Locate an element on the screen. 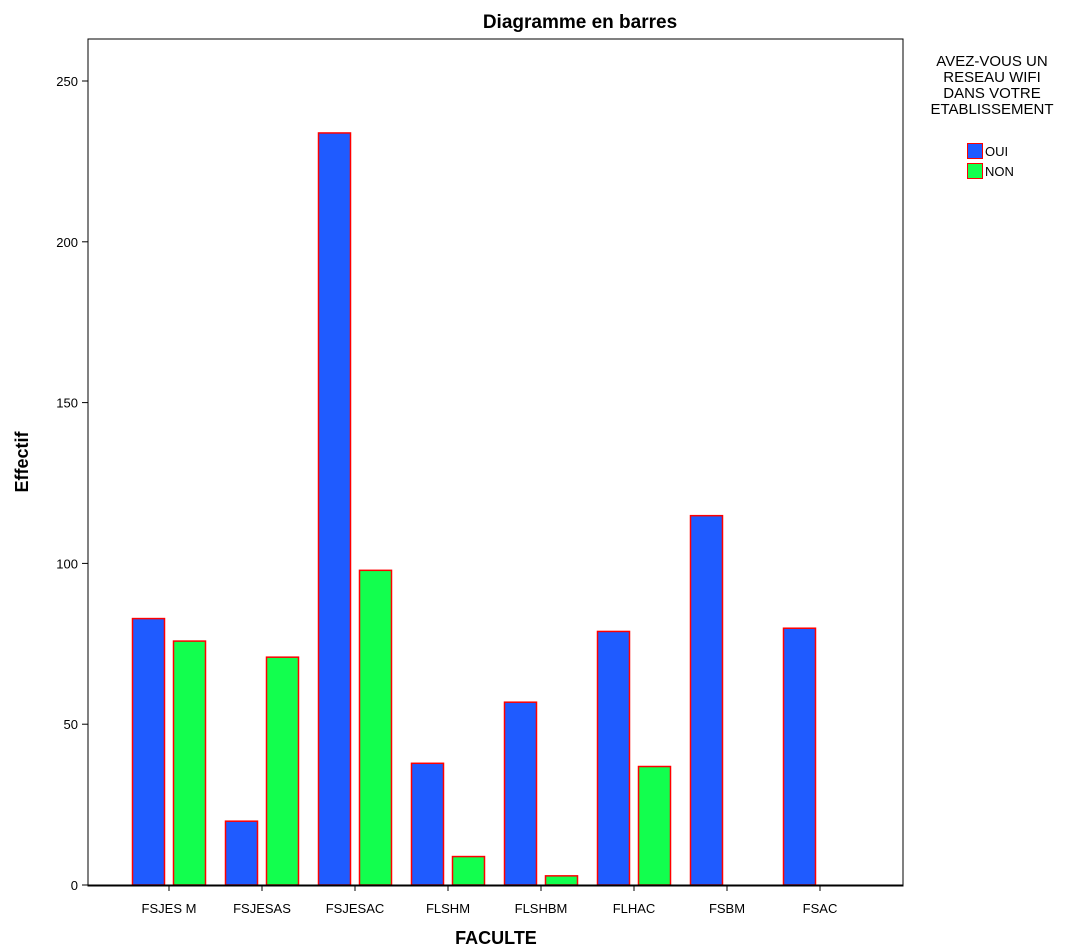 The image size is (1080, 952). legend-swatch-oui is located at coordinates (975, 151).